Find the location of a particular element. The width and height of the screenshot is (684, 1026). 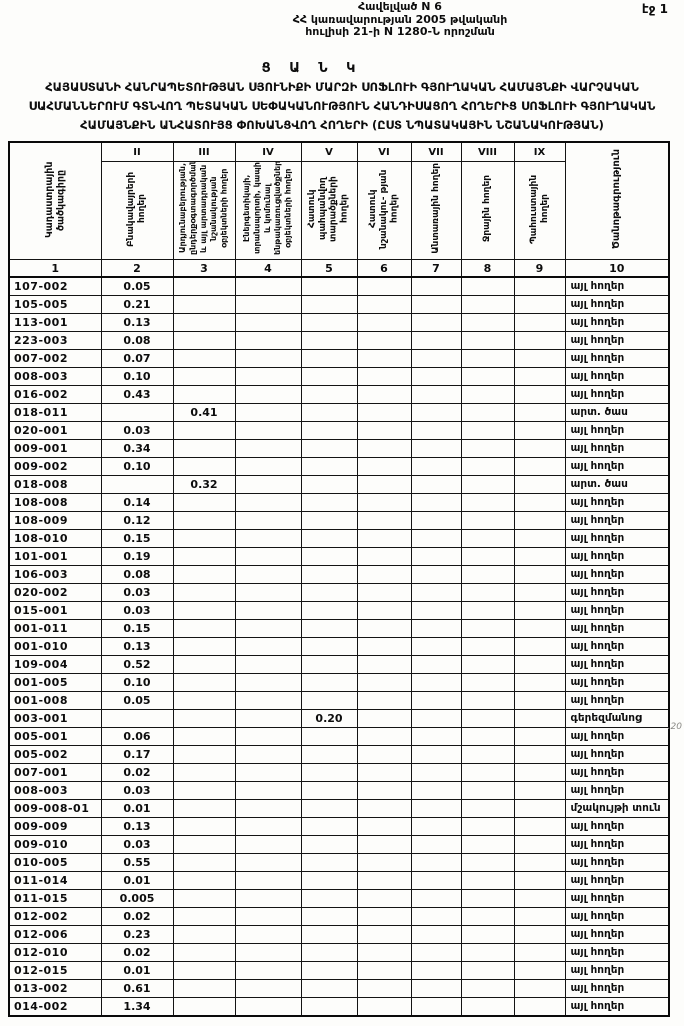

col6-header-label: Հատուկ նշանակու- թյան հողեր is located at coordinates (383, 208).